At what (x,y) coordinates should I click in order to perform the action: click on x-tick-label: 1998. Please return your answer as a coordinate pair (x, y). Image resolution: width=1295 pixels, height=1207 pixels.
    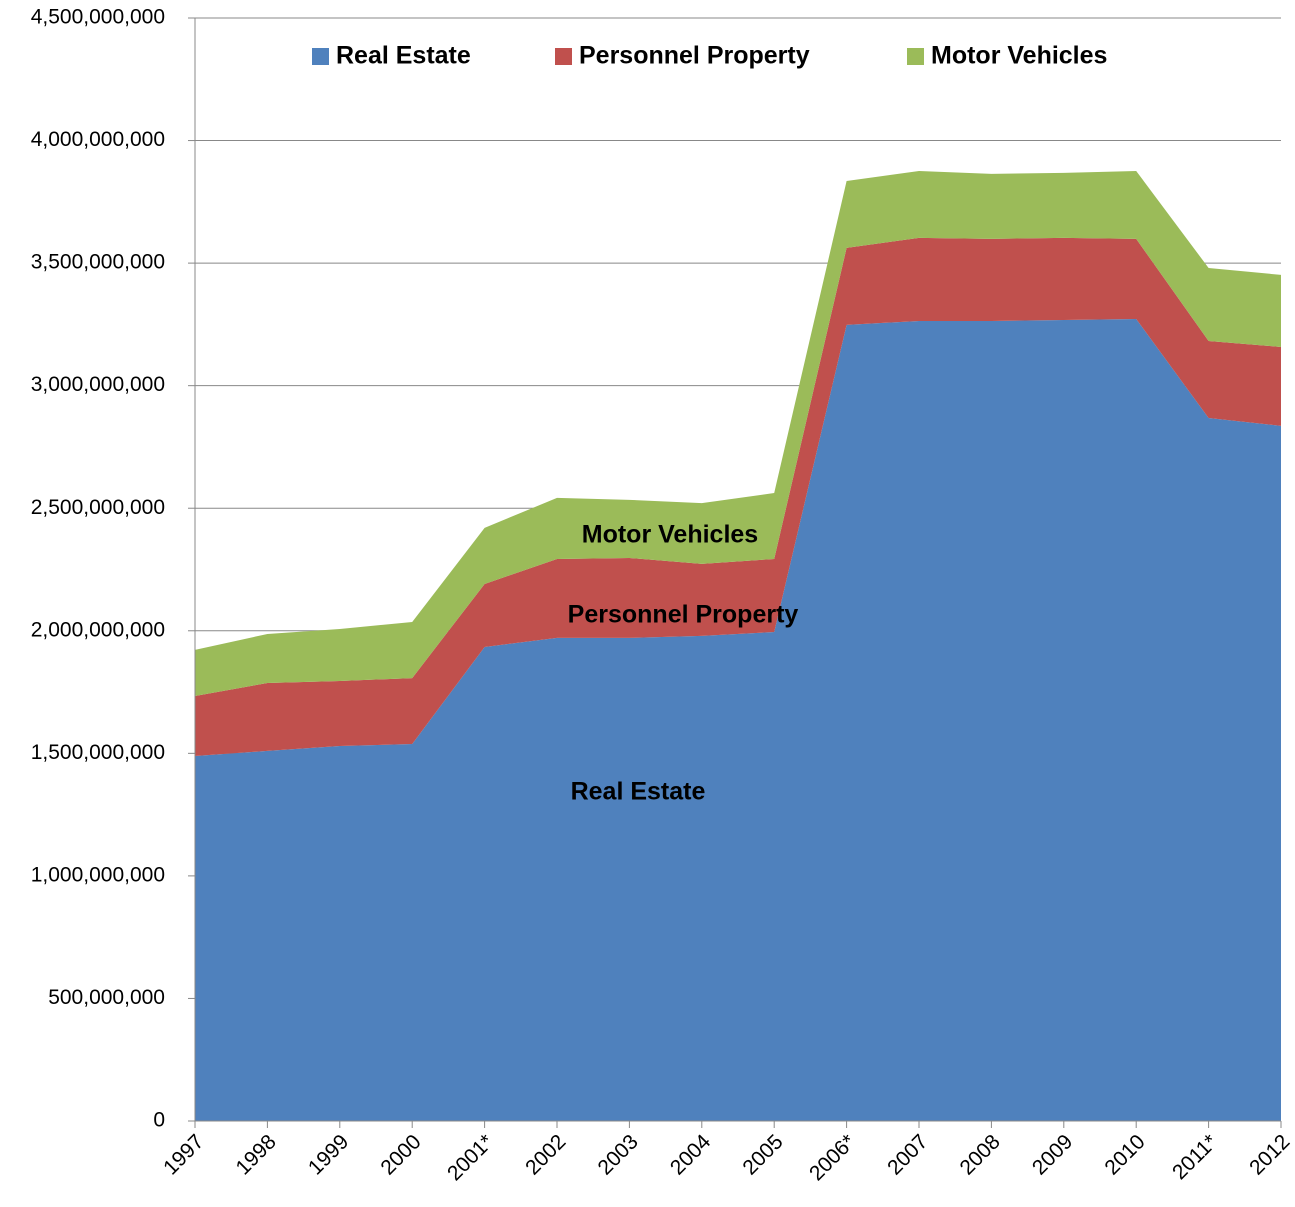
    Looking at the image, I should click on (256, 1154).